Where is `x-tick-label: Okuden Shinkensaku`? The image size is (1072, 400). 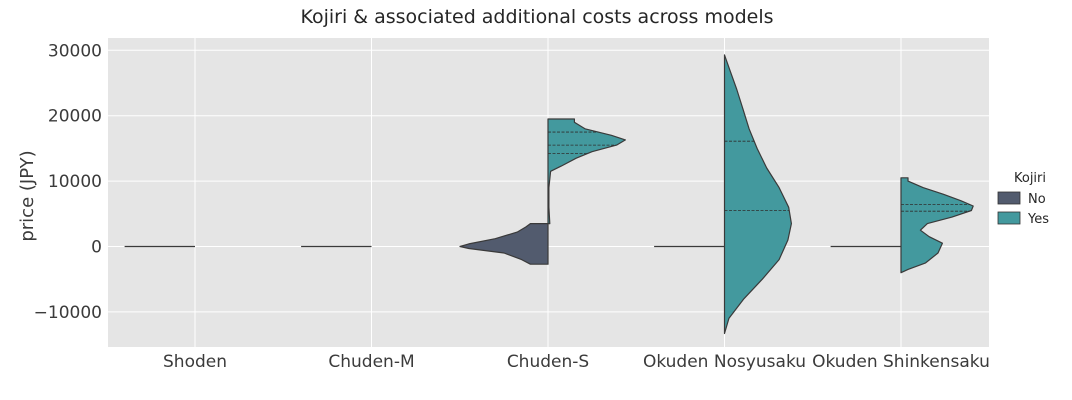
x-tick-label: Okuden Shinkensaku is located at coordinates (901, 362).